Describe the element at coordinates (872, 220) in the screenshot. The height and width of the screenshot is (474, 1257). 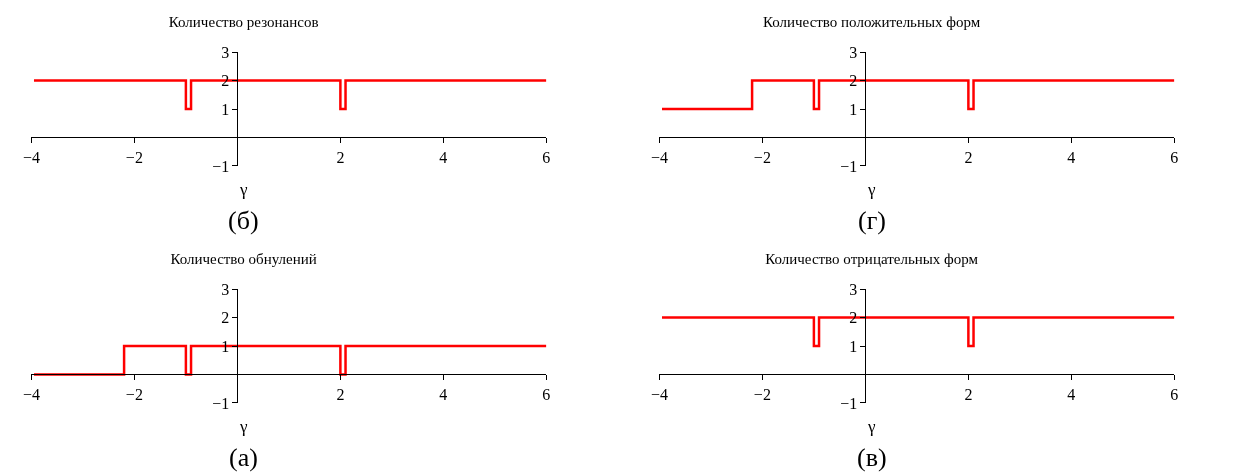
I see `text: (г)` at that location.